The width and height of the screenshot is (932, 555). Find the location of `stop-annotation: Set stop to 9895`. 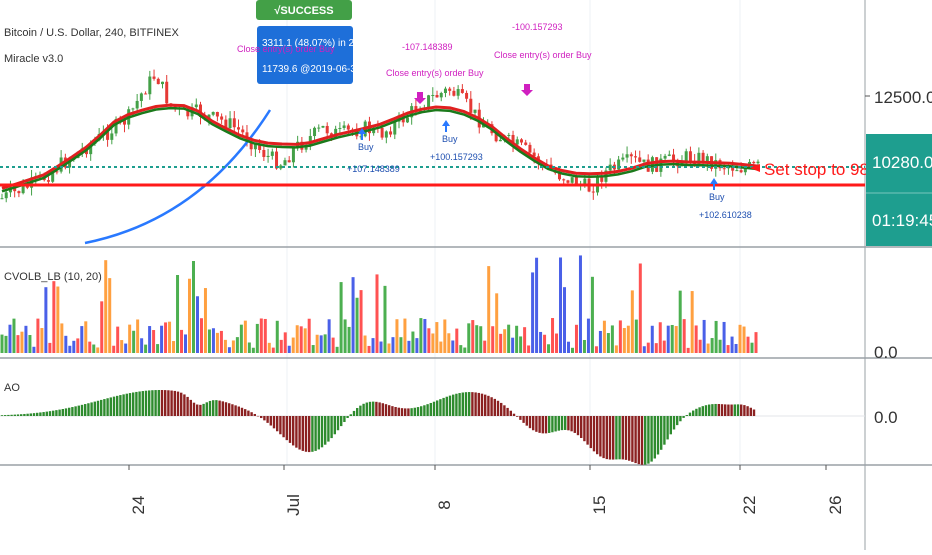

stop-annotation: Set stop to 9895 is located at coordinates (826, 169).